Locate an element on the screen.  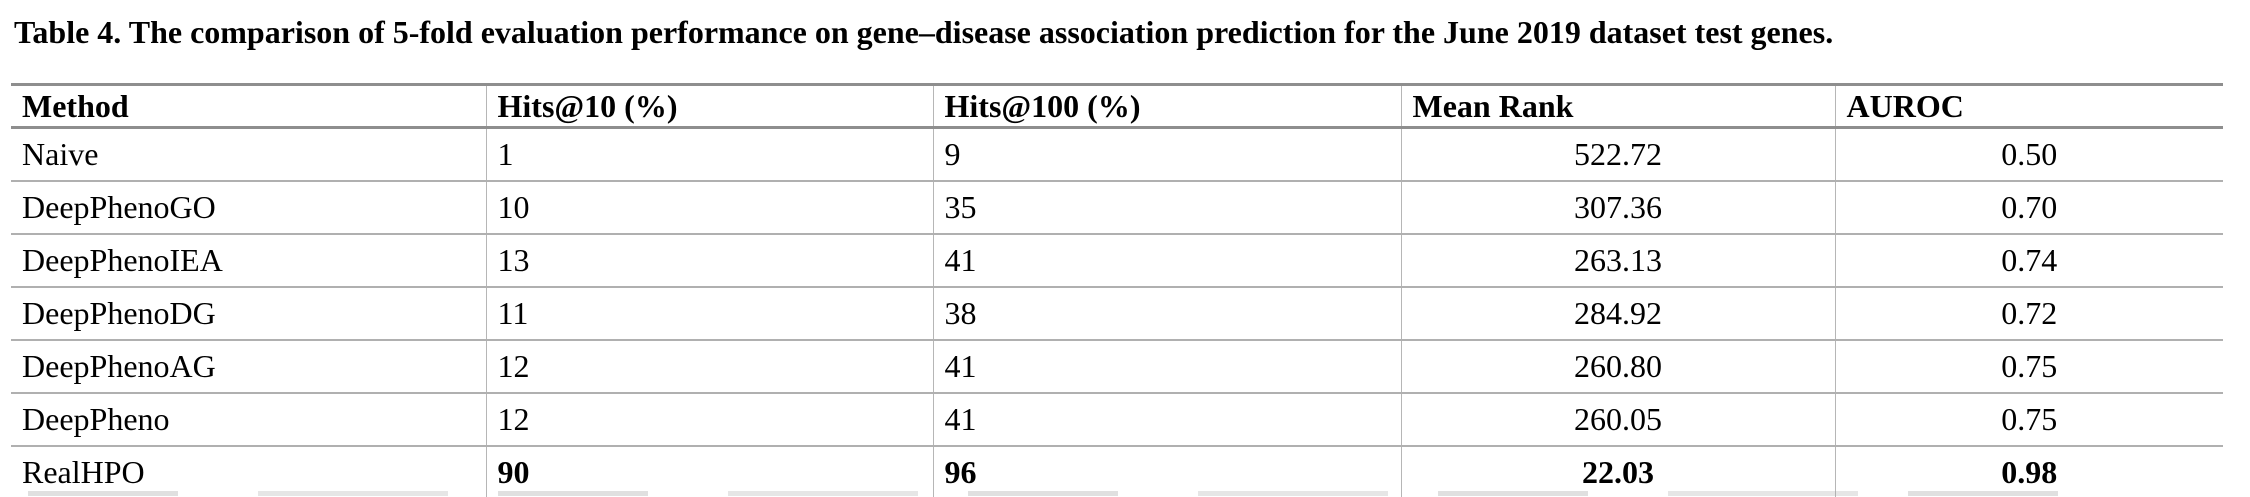
cell-hits100: 35 is located at coordinates (1166, 208).